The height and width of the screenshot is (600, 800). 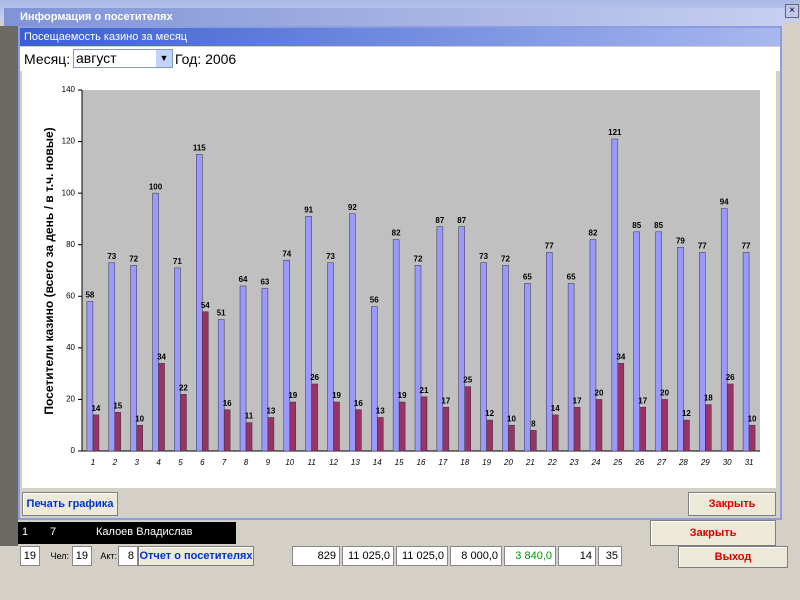 What do you see at coordinates (205, 305) in the screenshot?
I see `data-label: 54` at bounding box center [205, 305].